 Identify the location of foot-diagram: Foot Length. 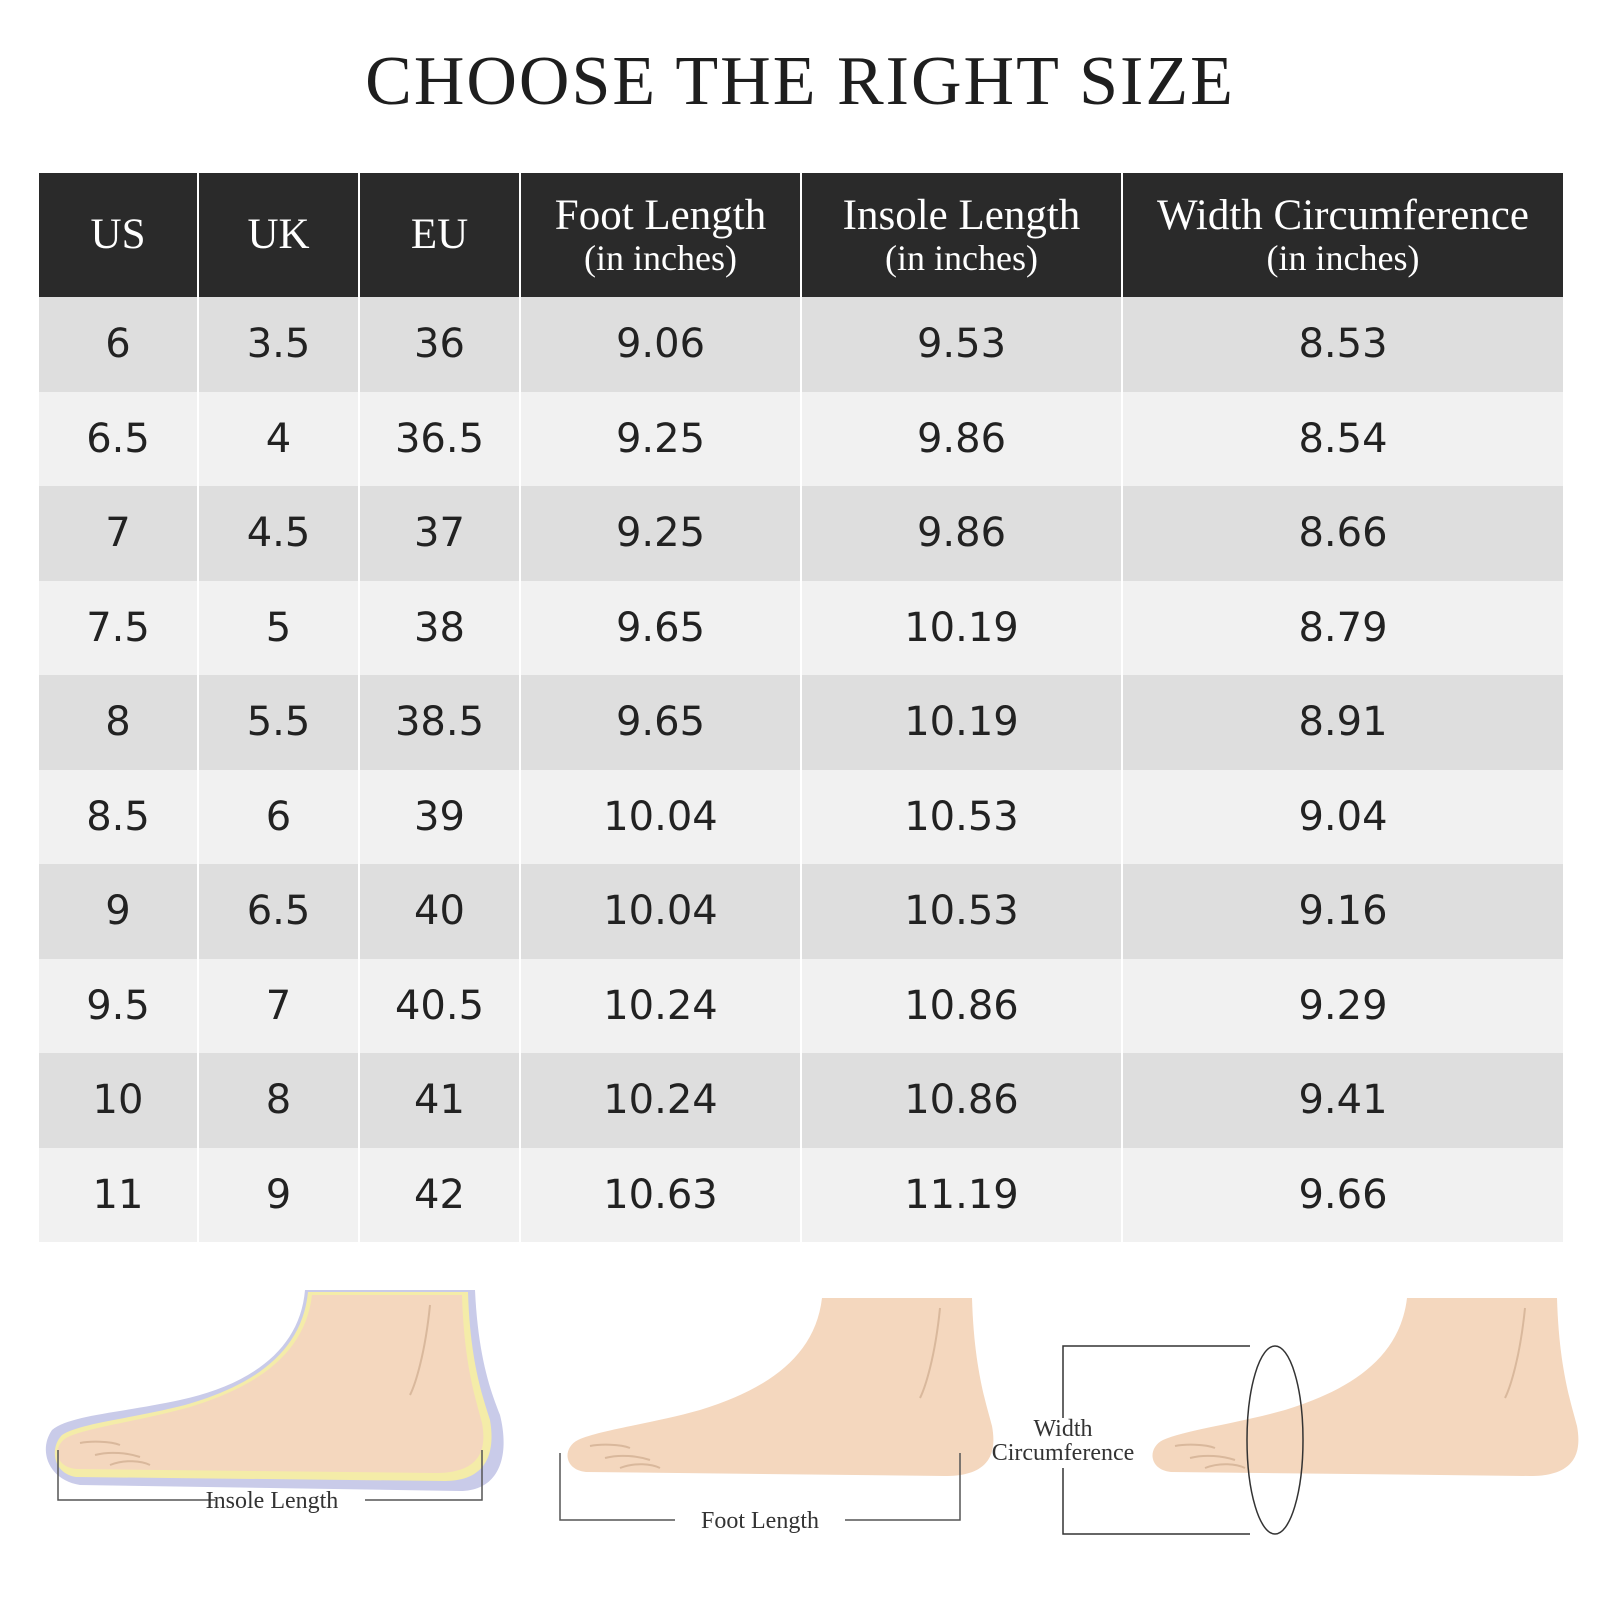
(776, 1416).